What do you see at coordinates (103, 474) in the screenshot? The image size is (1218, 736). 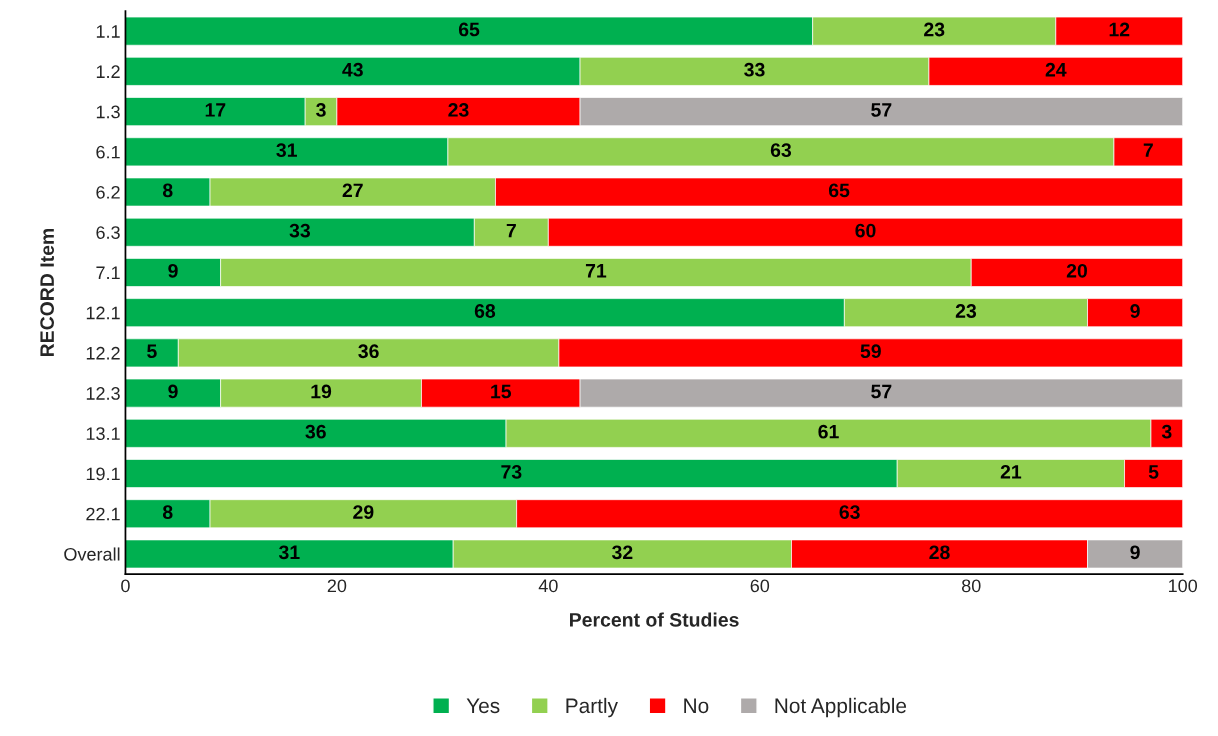 I see `y-tick-label: 19.1` at bounding box center [103, 474].